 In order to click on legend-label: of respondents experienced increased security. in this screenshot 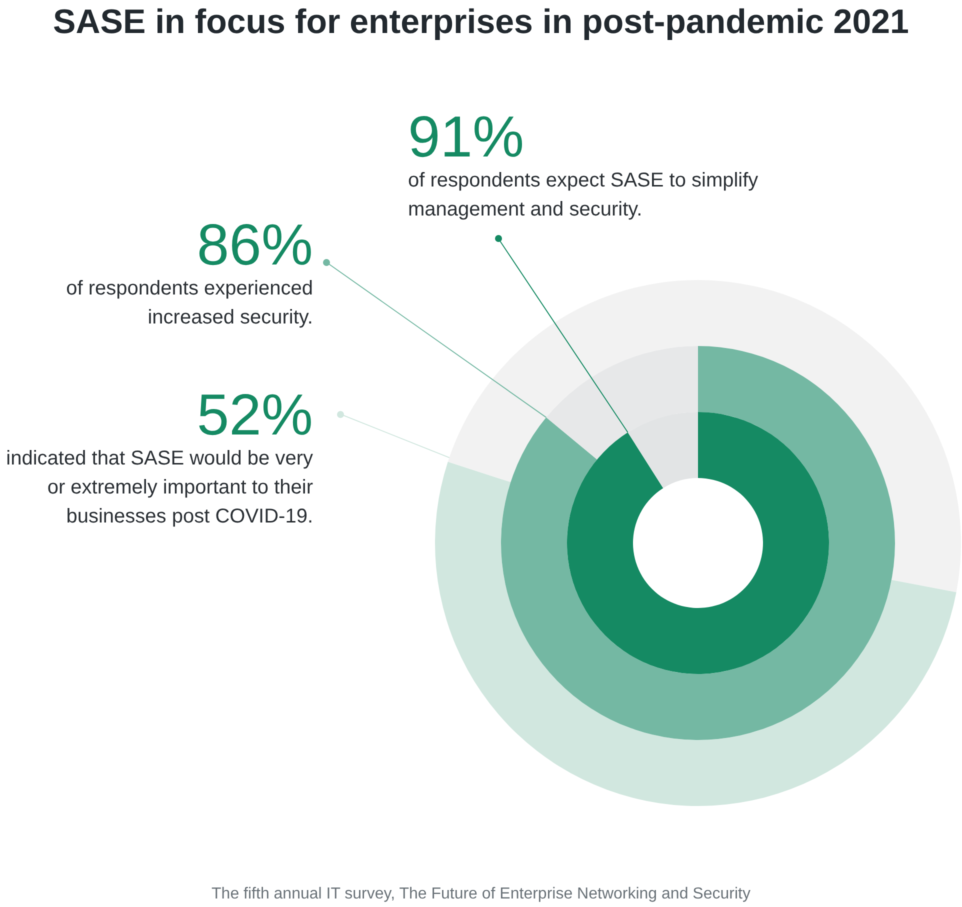, I will do `click(189, 303)`.